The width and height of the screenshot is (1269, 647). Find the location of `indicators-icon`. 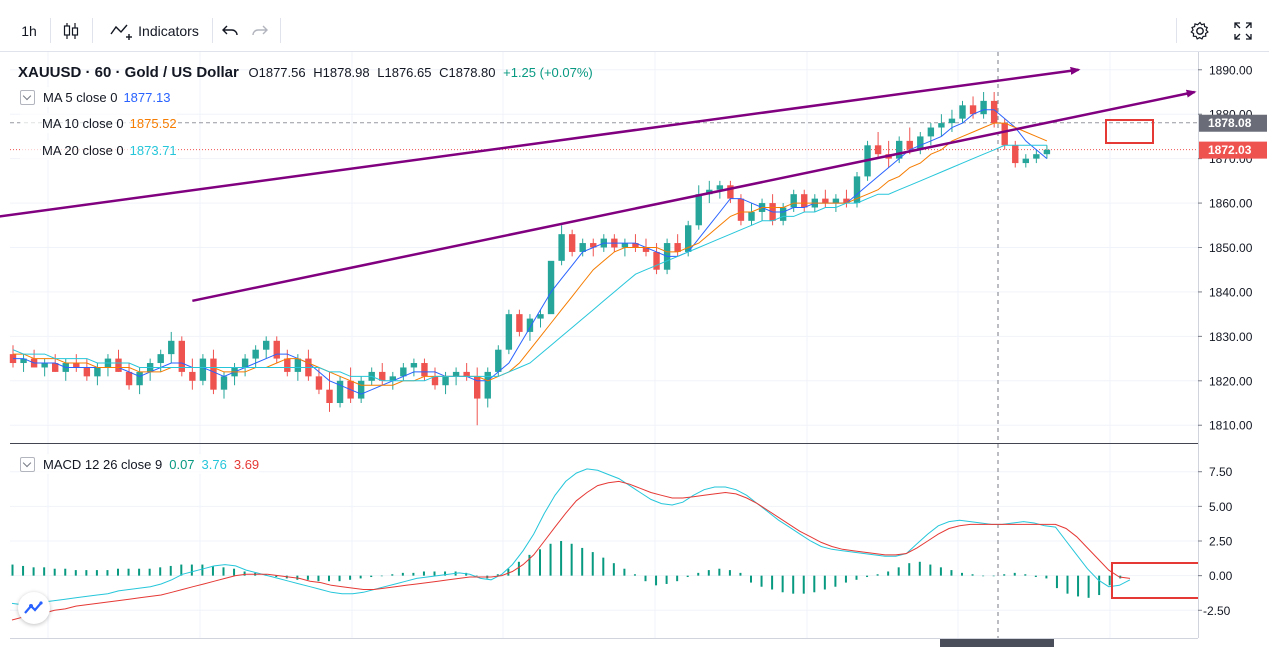

indicators-icon is located at coordinates (121, 32).